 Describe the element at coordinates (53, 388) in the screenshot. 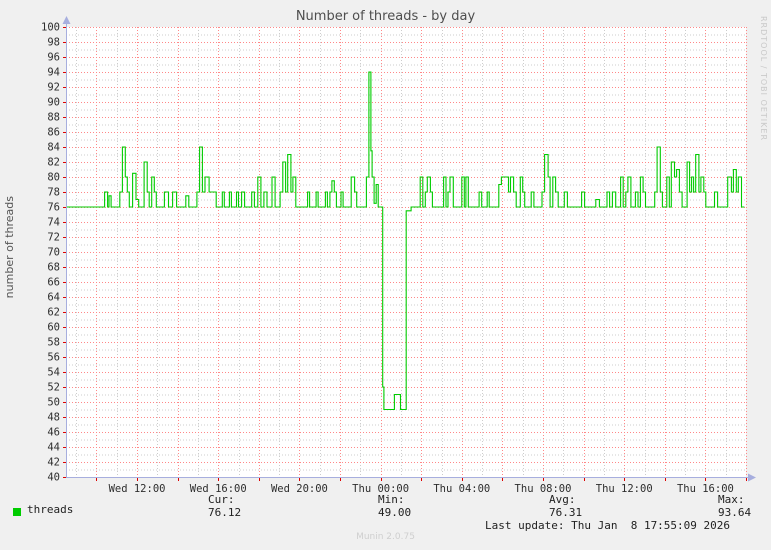

I see `y-tick-label: 52` at that location.